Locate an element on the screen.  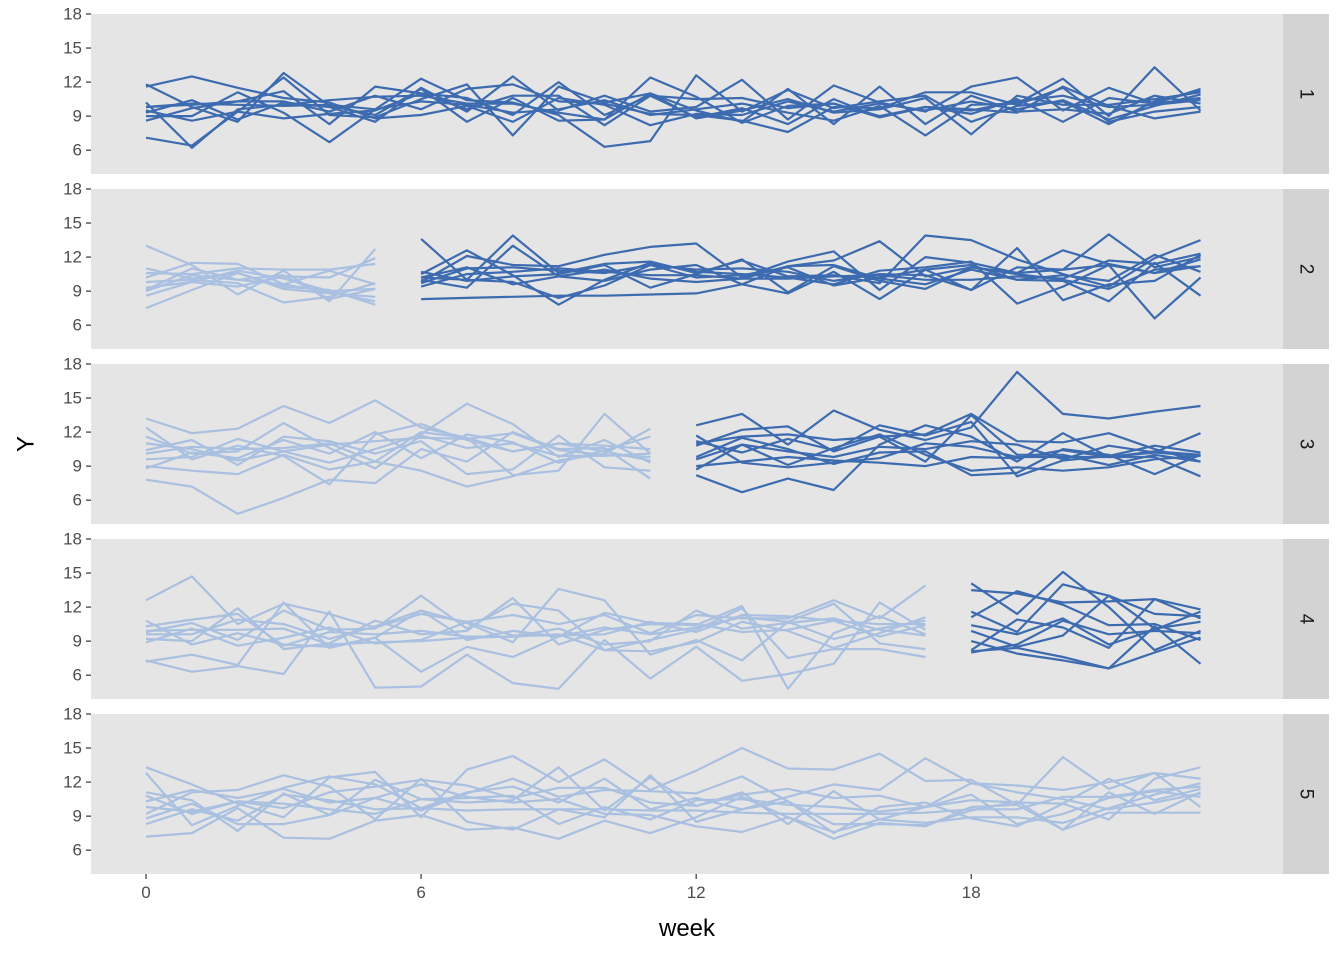
facet-strip-label: 5 is located at coordinates (1306, 794).